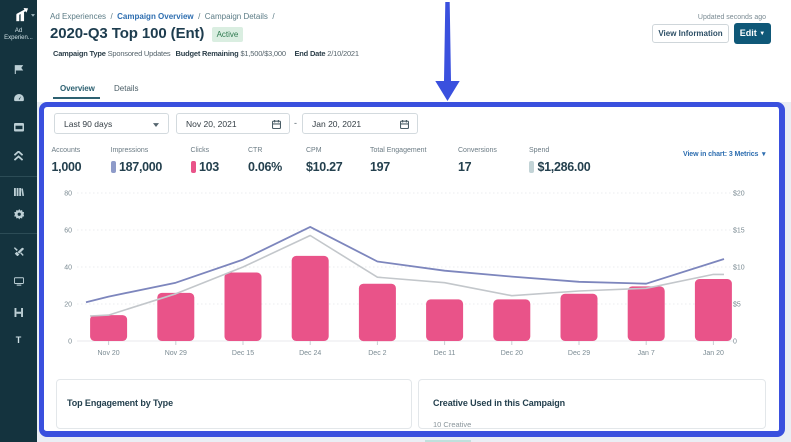 The image size is (791, 442). Describe the element at coordinates (512, 353) in the screenshot. I see `svg-text: Dec 20` at that location.